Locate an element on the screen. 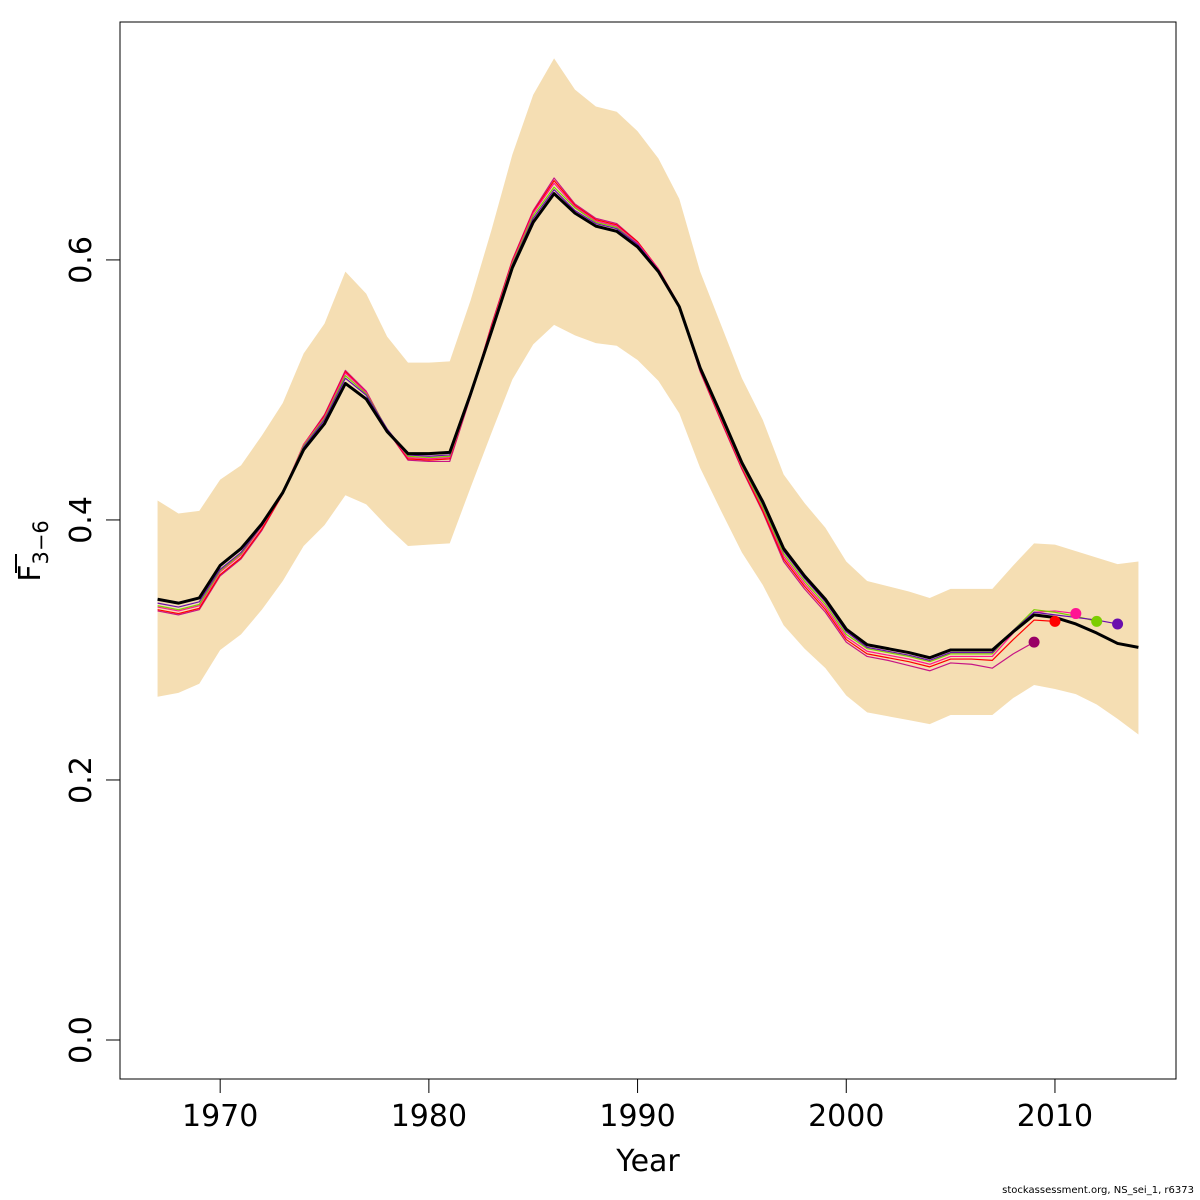  x-axis: 1970 1980 1990 2000 2010 is located at coordinates (637, 1106).